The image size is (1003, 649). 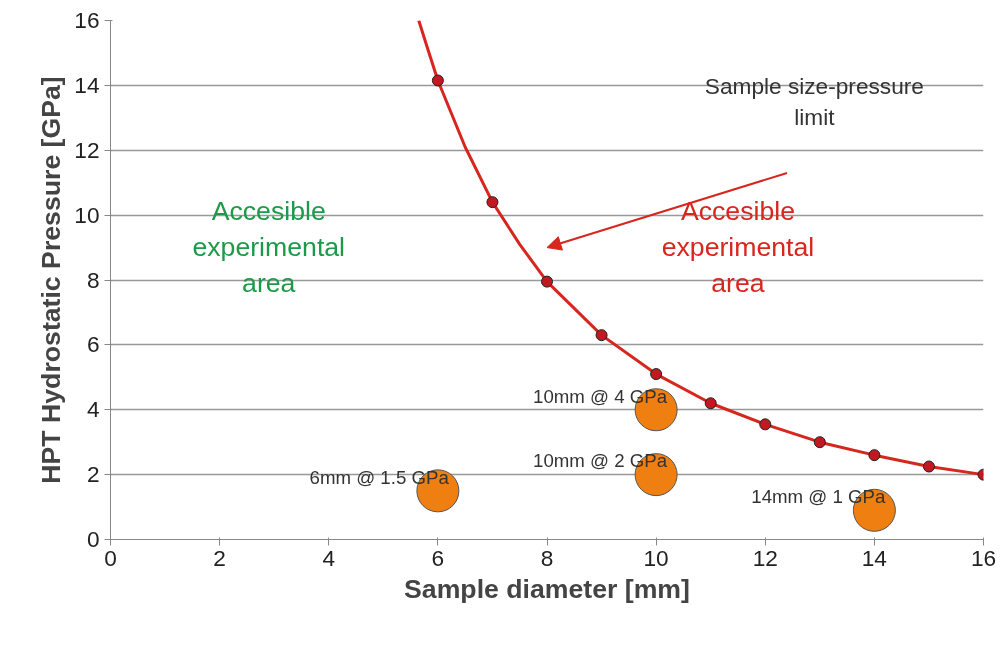 What do you see at coordinates (219, 557) in the screenshot?
I see `x-tick-label: 2` at bounding box center [219, 557].